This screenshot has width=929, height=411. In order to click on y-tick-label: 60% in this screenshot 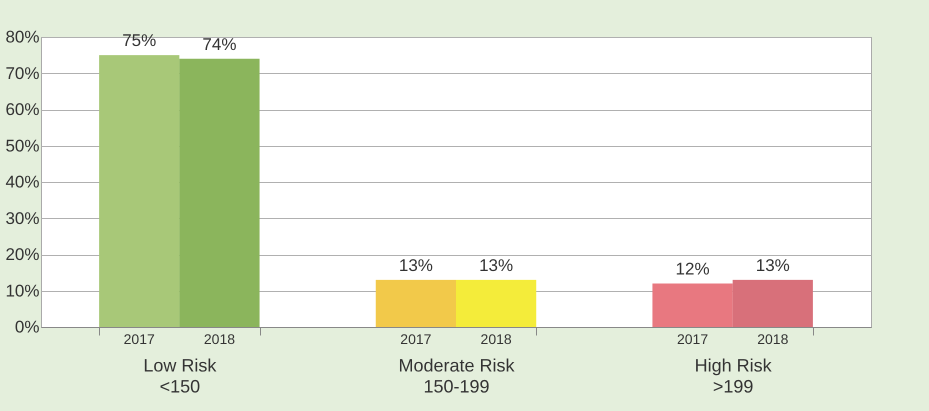, I will do `click(22, 109)`.